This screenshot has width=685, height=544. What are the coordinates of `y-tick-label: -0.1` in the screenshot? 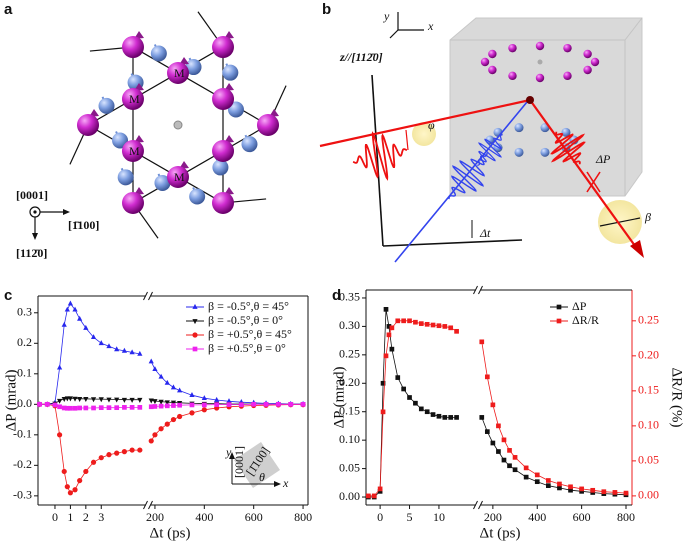 It's located at (22, 434).